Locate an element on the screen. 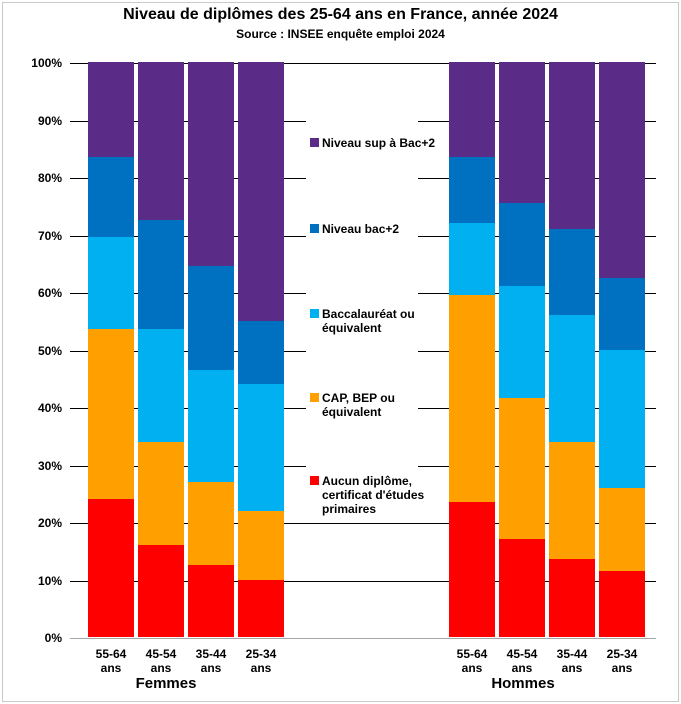 This screenshot has height=704, width=681. legend-label: Niveau bac+2 is located at coordinates (361, 229).